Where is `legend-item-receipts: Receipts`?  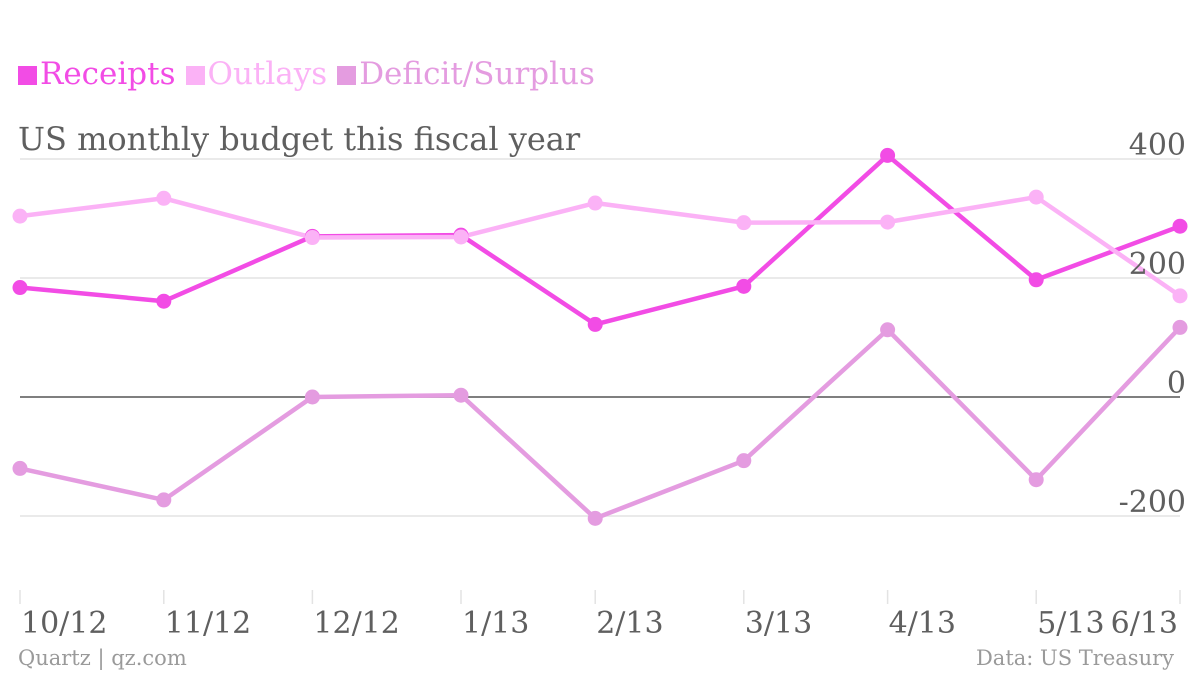 legend-item-receipts: Receipts is located at coordinates (97, 74).